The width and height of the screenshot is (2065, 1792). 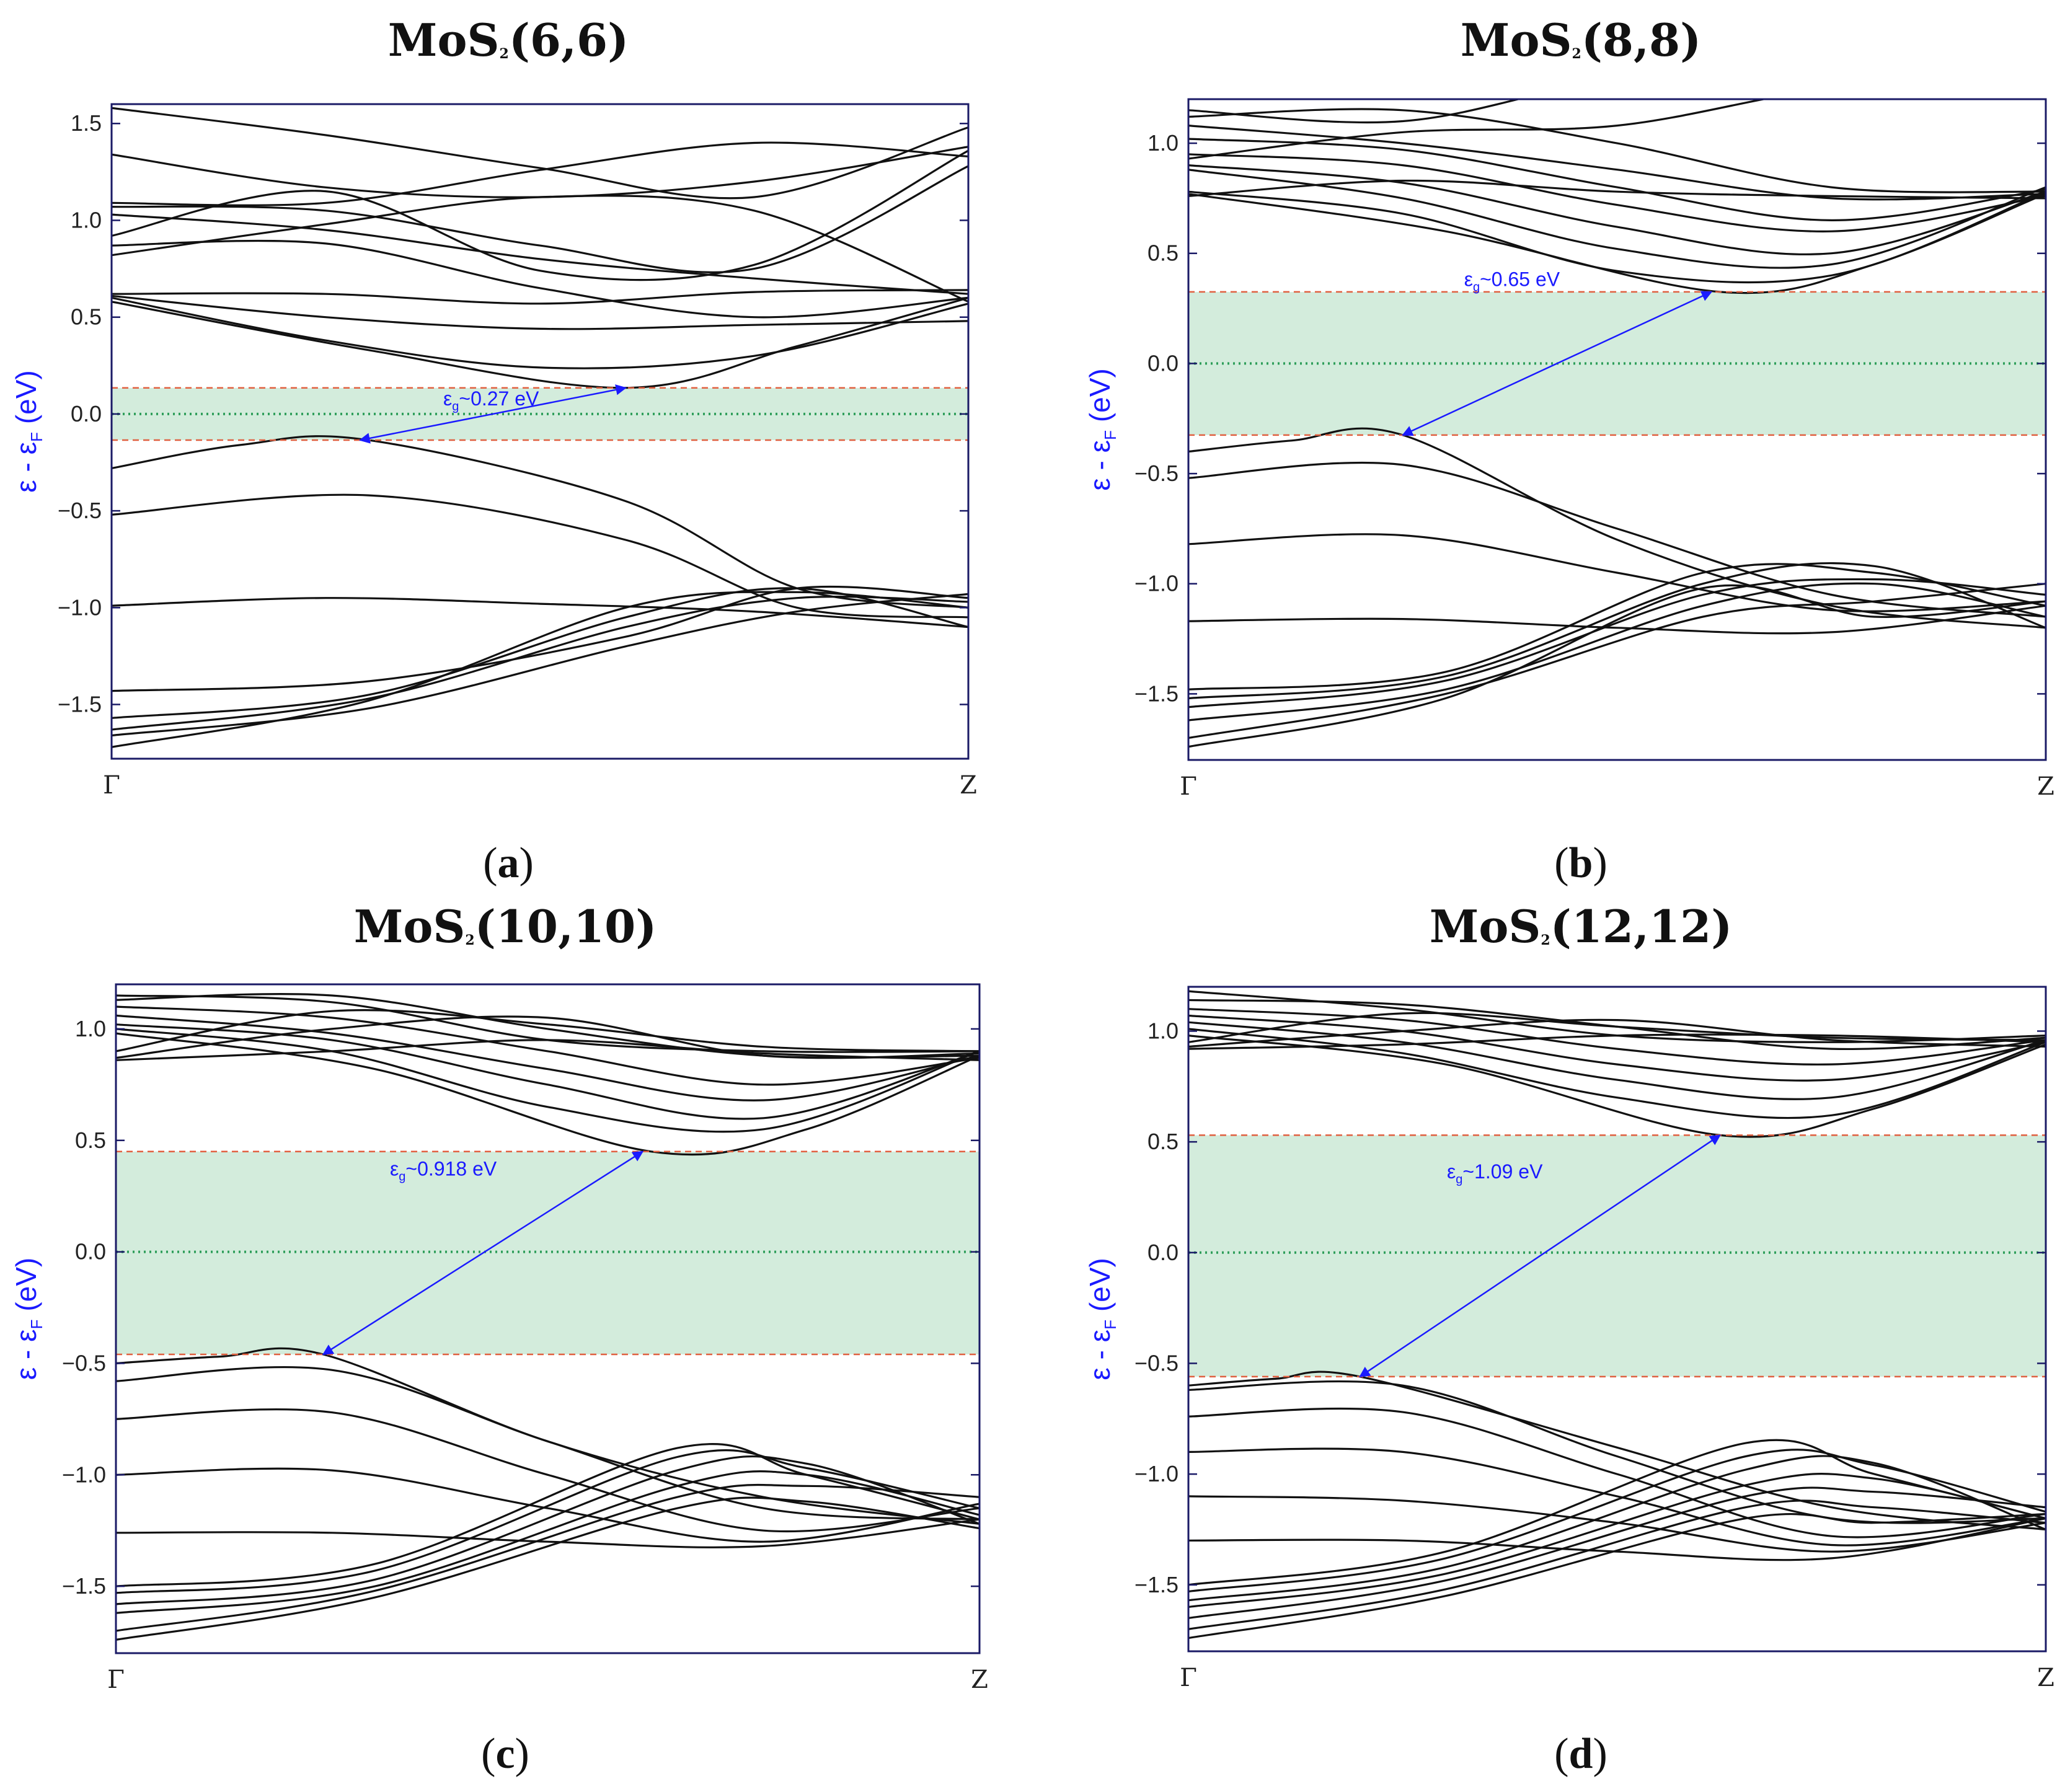 I want to click on panel-letter: (c), so click(x=505, y=1754).